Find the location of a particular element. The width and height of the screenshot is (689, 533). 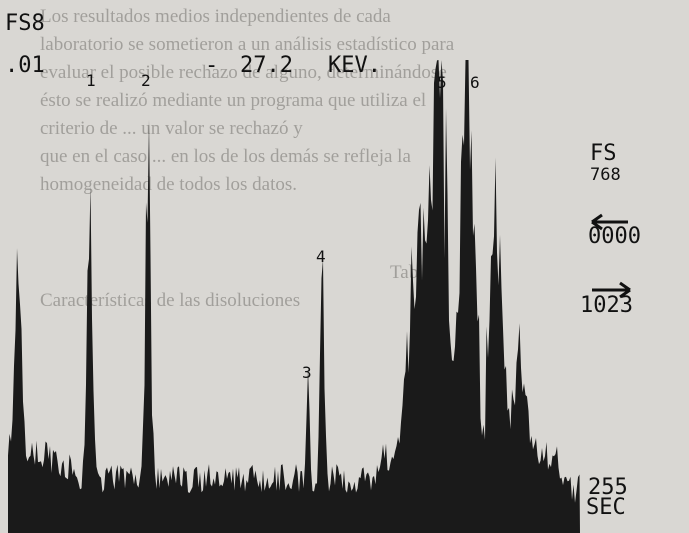

unit: KEV. is located at coordinates (354, 65).